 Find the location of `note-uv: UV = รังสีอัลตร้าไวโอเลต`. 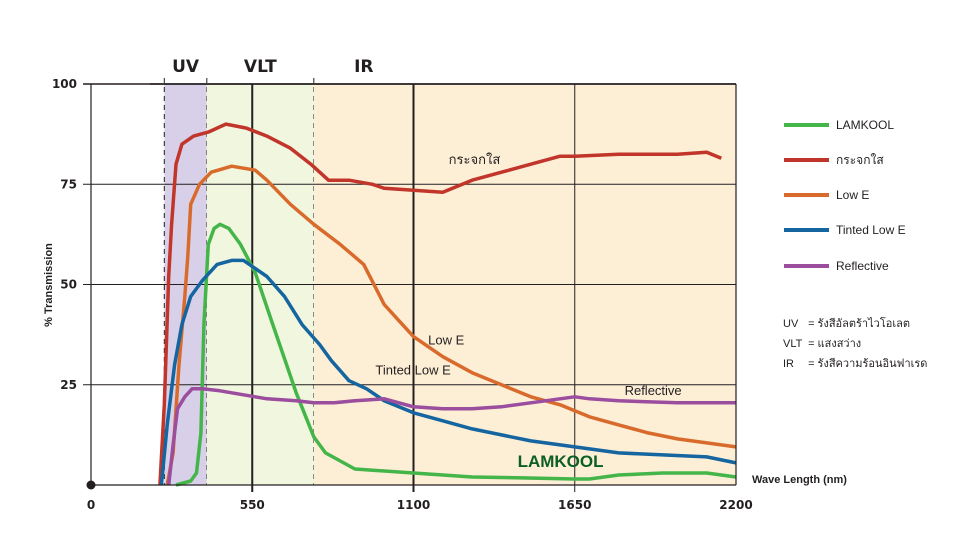

note-uv: UV = รังสีอัลตร้าไวโอเลต is located at coordinates (855, 324).